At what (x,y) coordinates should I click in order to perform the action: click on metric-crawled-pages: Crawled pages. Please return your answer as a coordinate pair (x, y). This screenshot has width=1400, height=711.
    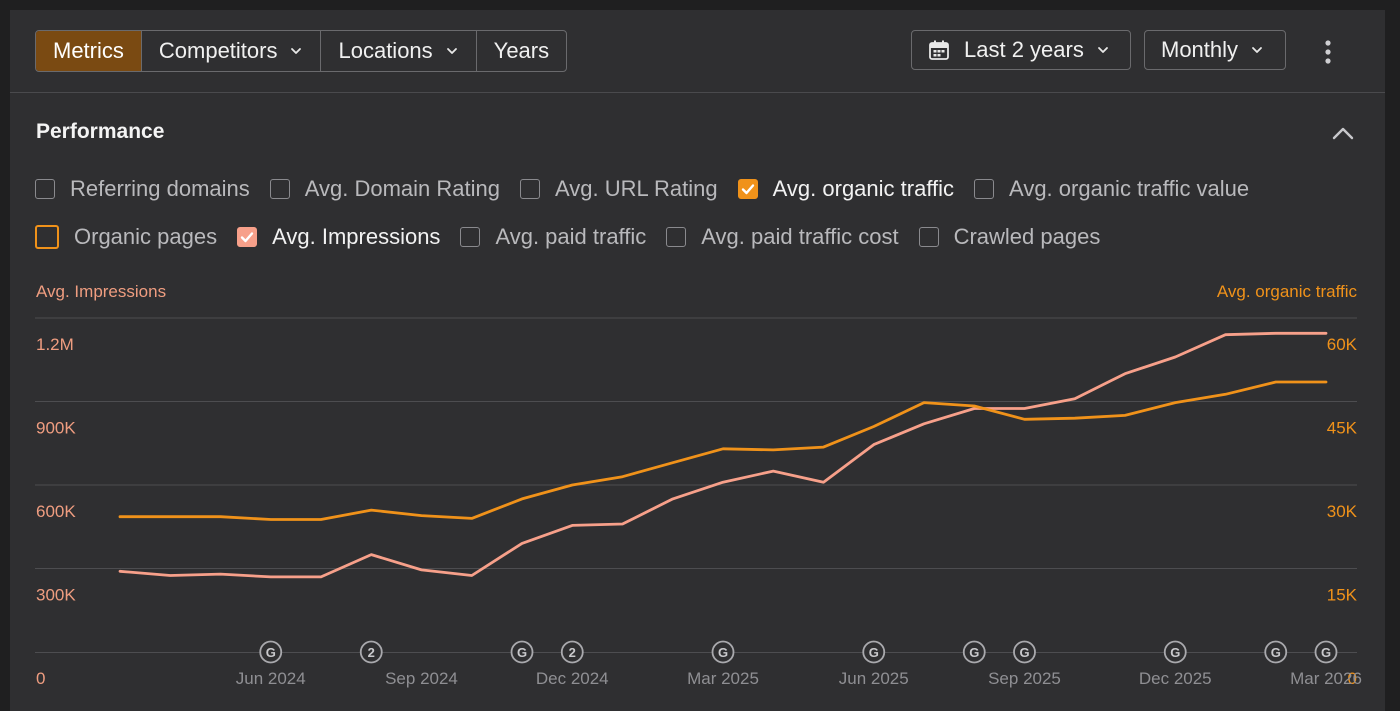
    Looking at the image, I should click on (1009, 237).